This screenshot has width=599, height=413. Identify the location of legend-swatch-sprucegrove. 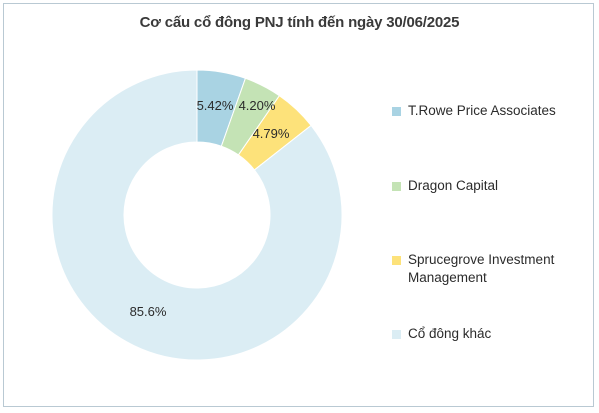
(396, 260).